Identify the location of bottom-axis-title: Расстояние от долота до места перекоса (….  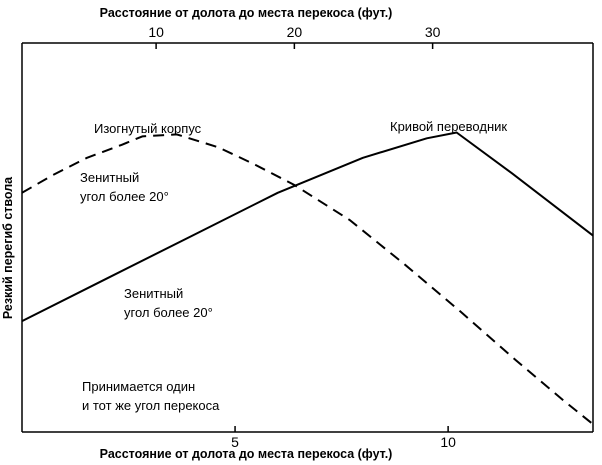
(246, 454).